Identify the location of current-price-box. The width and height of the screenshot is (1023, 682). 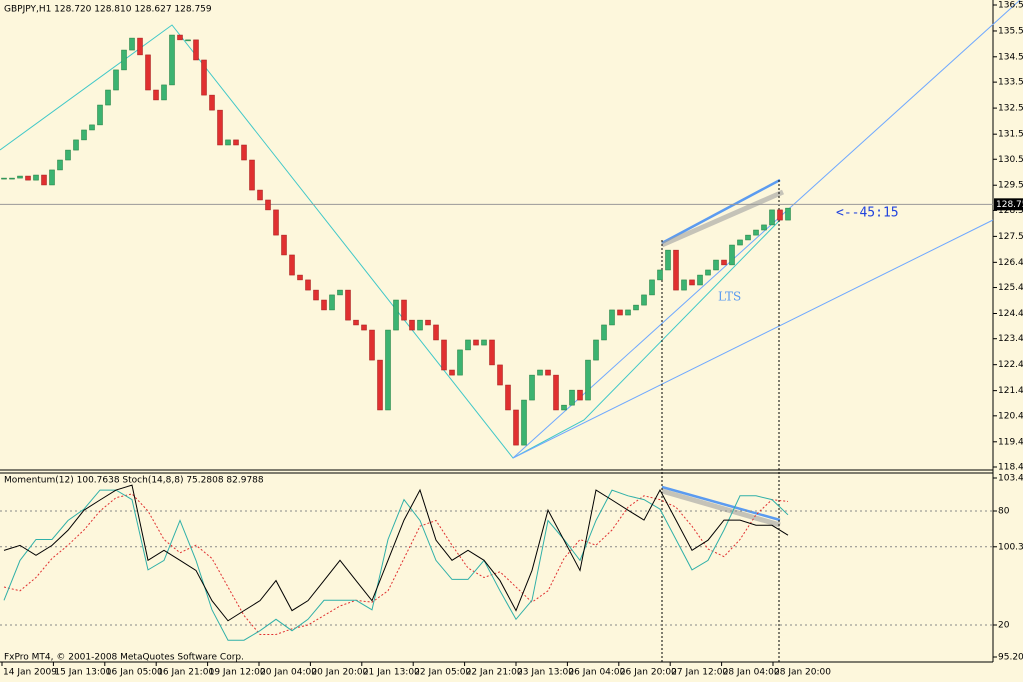
(1008, 204).